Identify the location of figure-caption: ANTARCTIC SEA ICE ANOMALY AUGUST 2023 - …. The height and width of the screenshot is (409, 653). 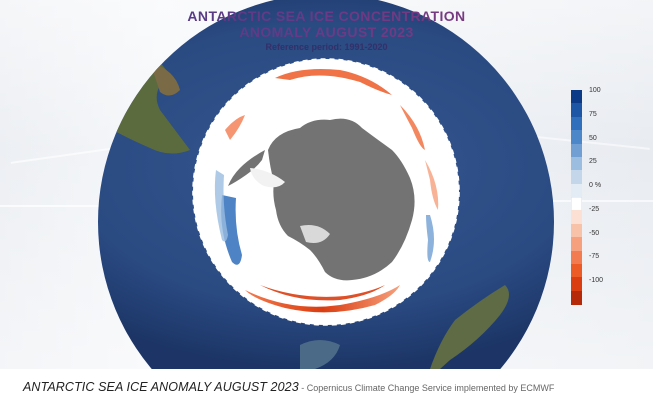
(333, 387).